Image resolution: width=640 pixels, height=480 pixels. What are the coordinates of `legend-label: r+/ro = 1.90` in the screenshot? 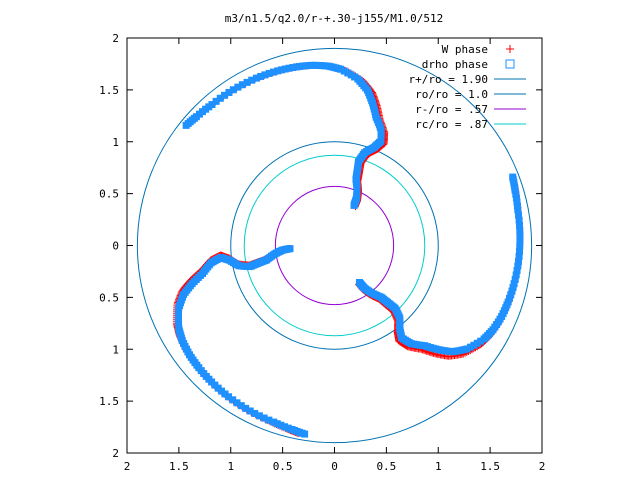 It's located at (448, 79).